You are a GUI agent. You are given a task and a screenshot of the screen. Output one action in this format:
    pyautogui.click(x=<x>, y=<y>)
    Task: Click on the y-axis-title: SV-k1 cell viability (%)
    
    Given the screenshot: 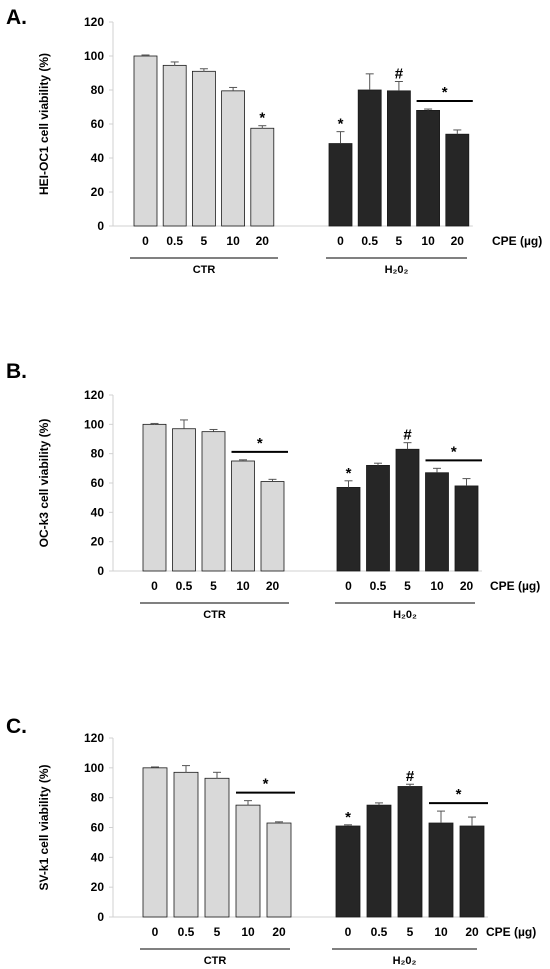 What is the action you would take?
    pyautogui.click(x=44, y=827)
    